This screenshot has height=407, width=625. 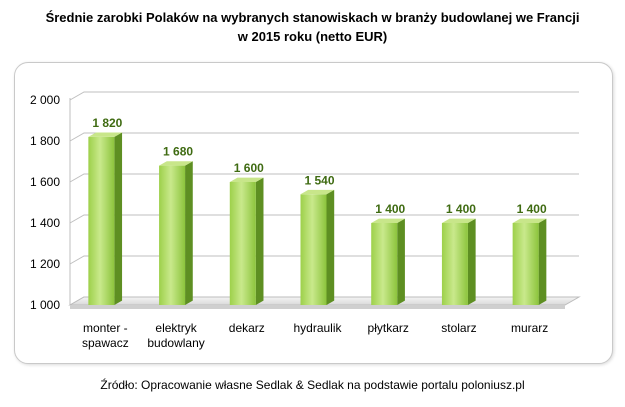 What do you see at coordinates (45, 141) in the screenshot?
I see `y-tick-label: 1 800` at bounding box center [45, 141].